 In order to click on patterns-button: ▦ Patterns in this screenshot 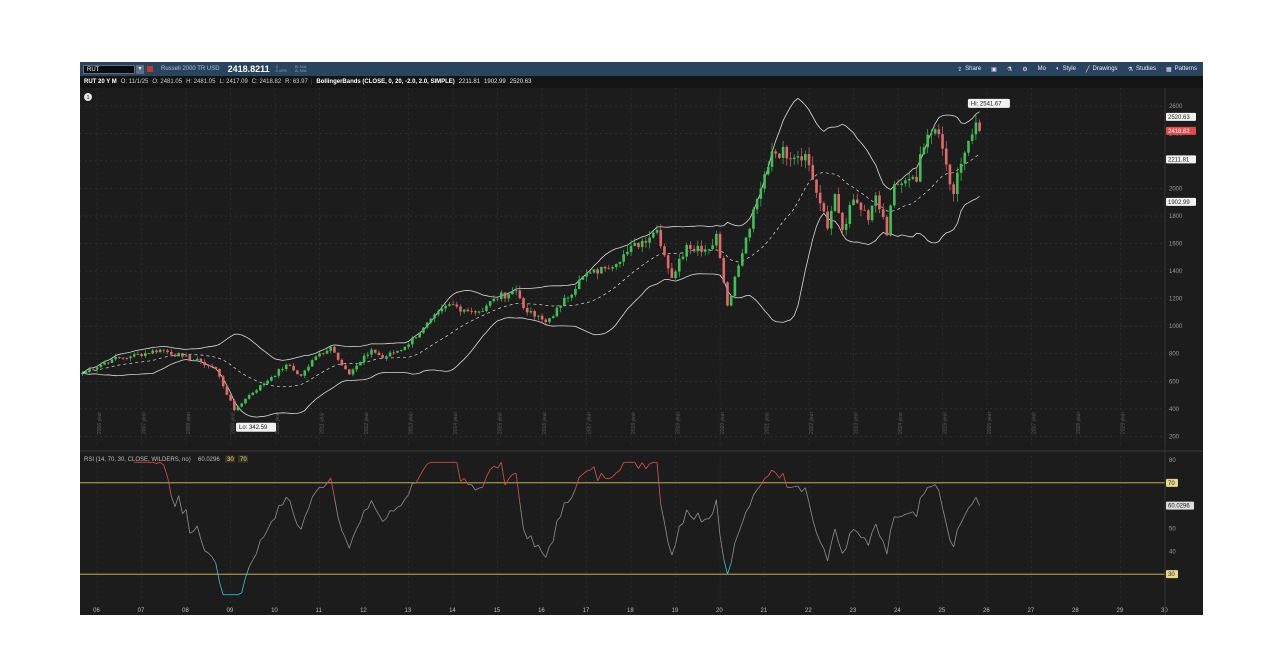, I will do `click(1181, 69)`.